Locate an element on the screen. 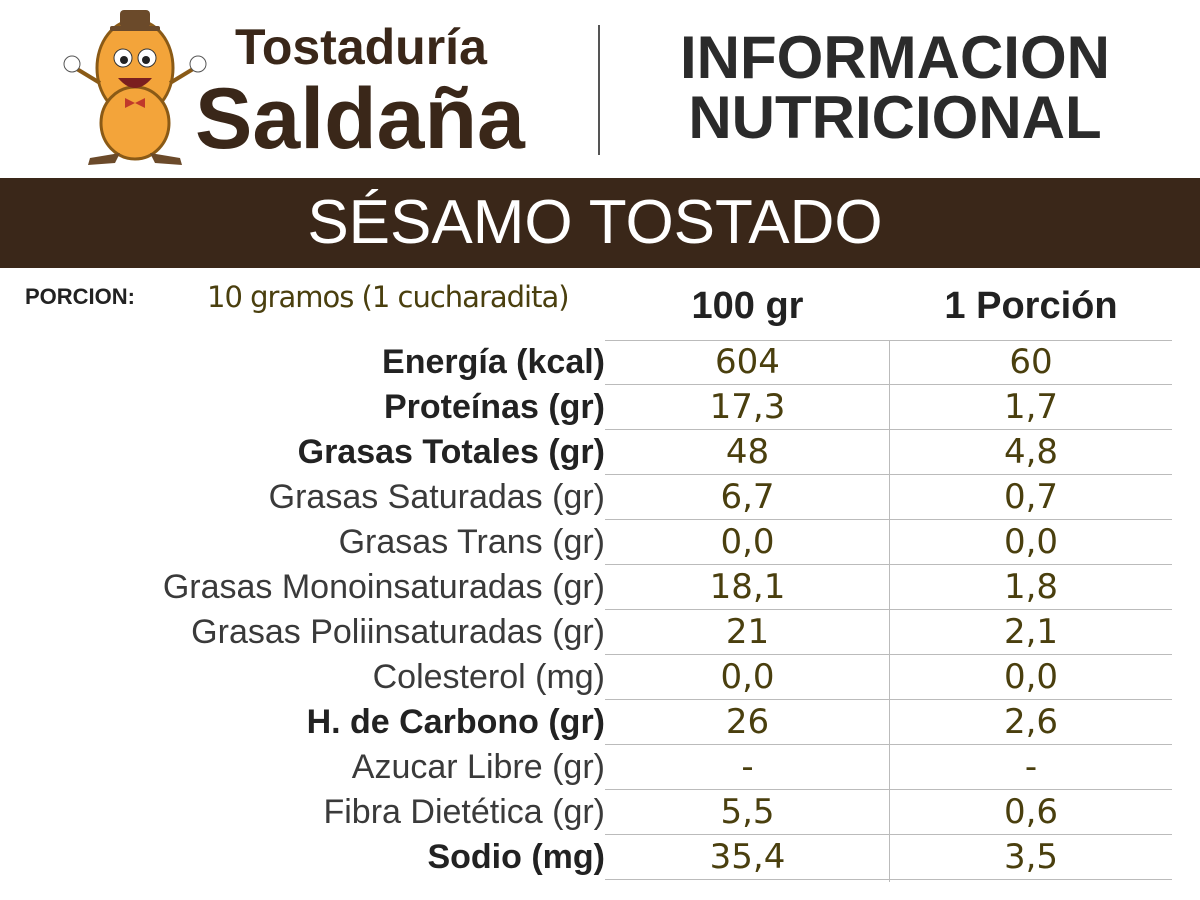  row-label: Fibra Dietética (gr) is located at coordinates (464, 812).